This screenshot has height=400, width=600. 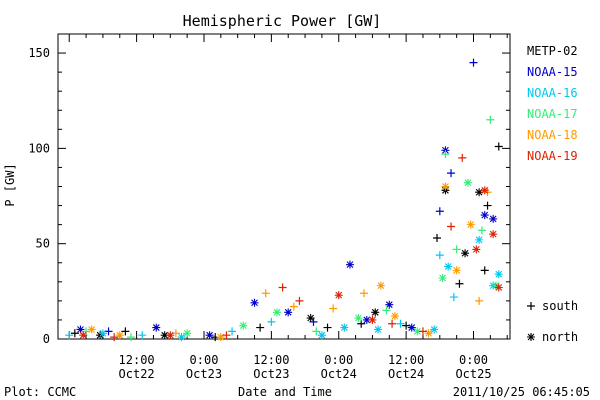 I want to click on legend-marker-label-north: north, so click(x=560, y=337).